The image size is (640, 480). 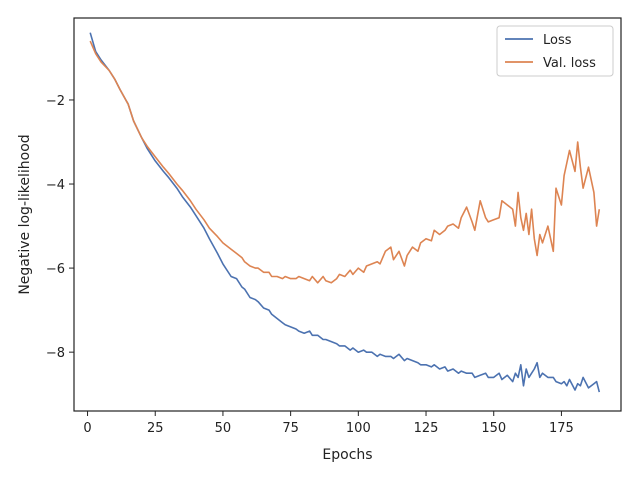 I want to click on x-tick-label: 100, so click(x=358, y=428).